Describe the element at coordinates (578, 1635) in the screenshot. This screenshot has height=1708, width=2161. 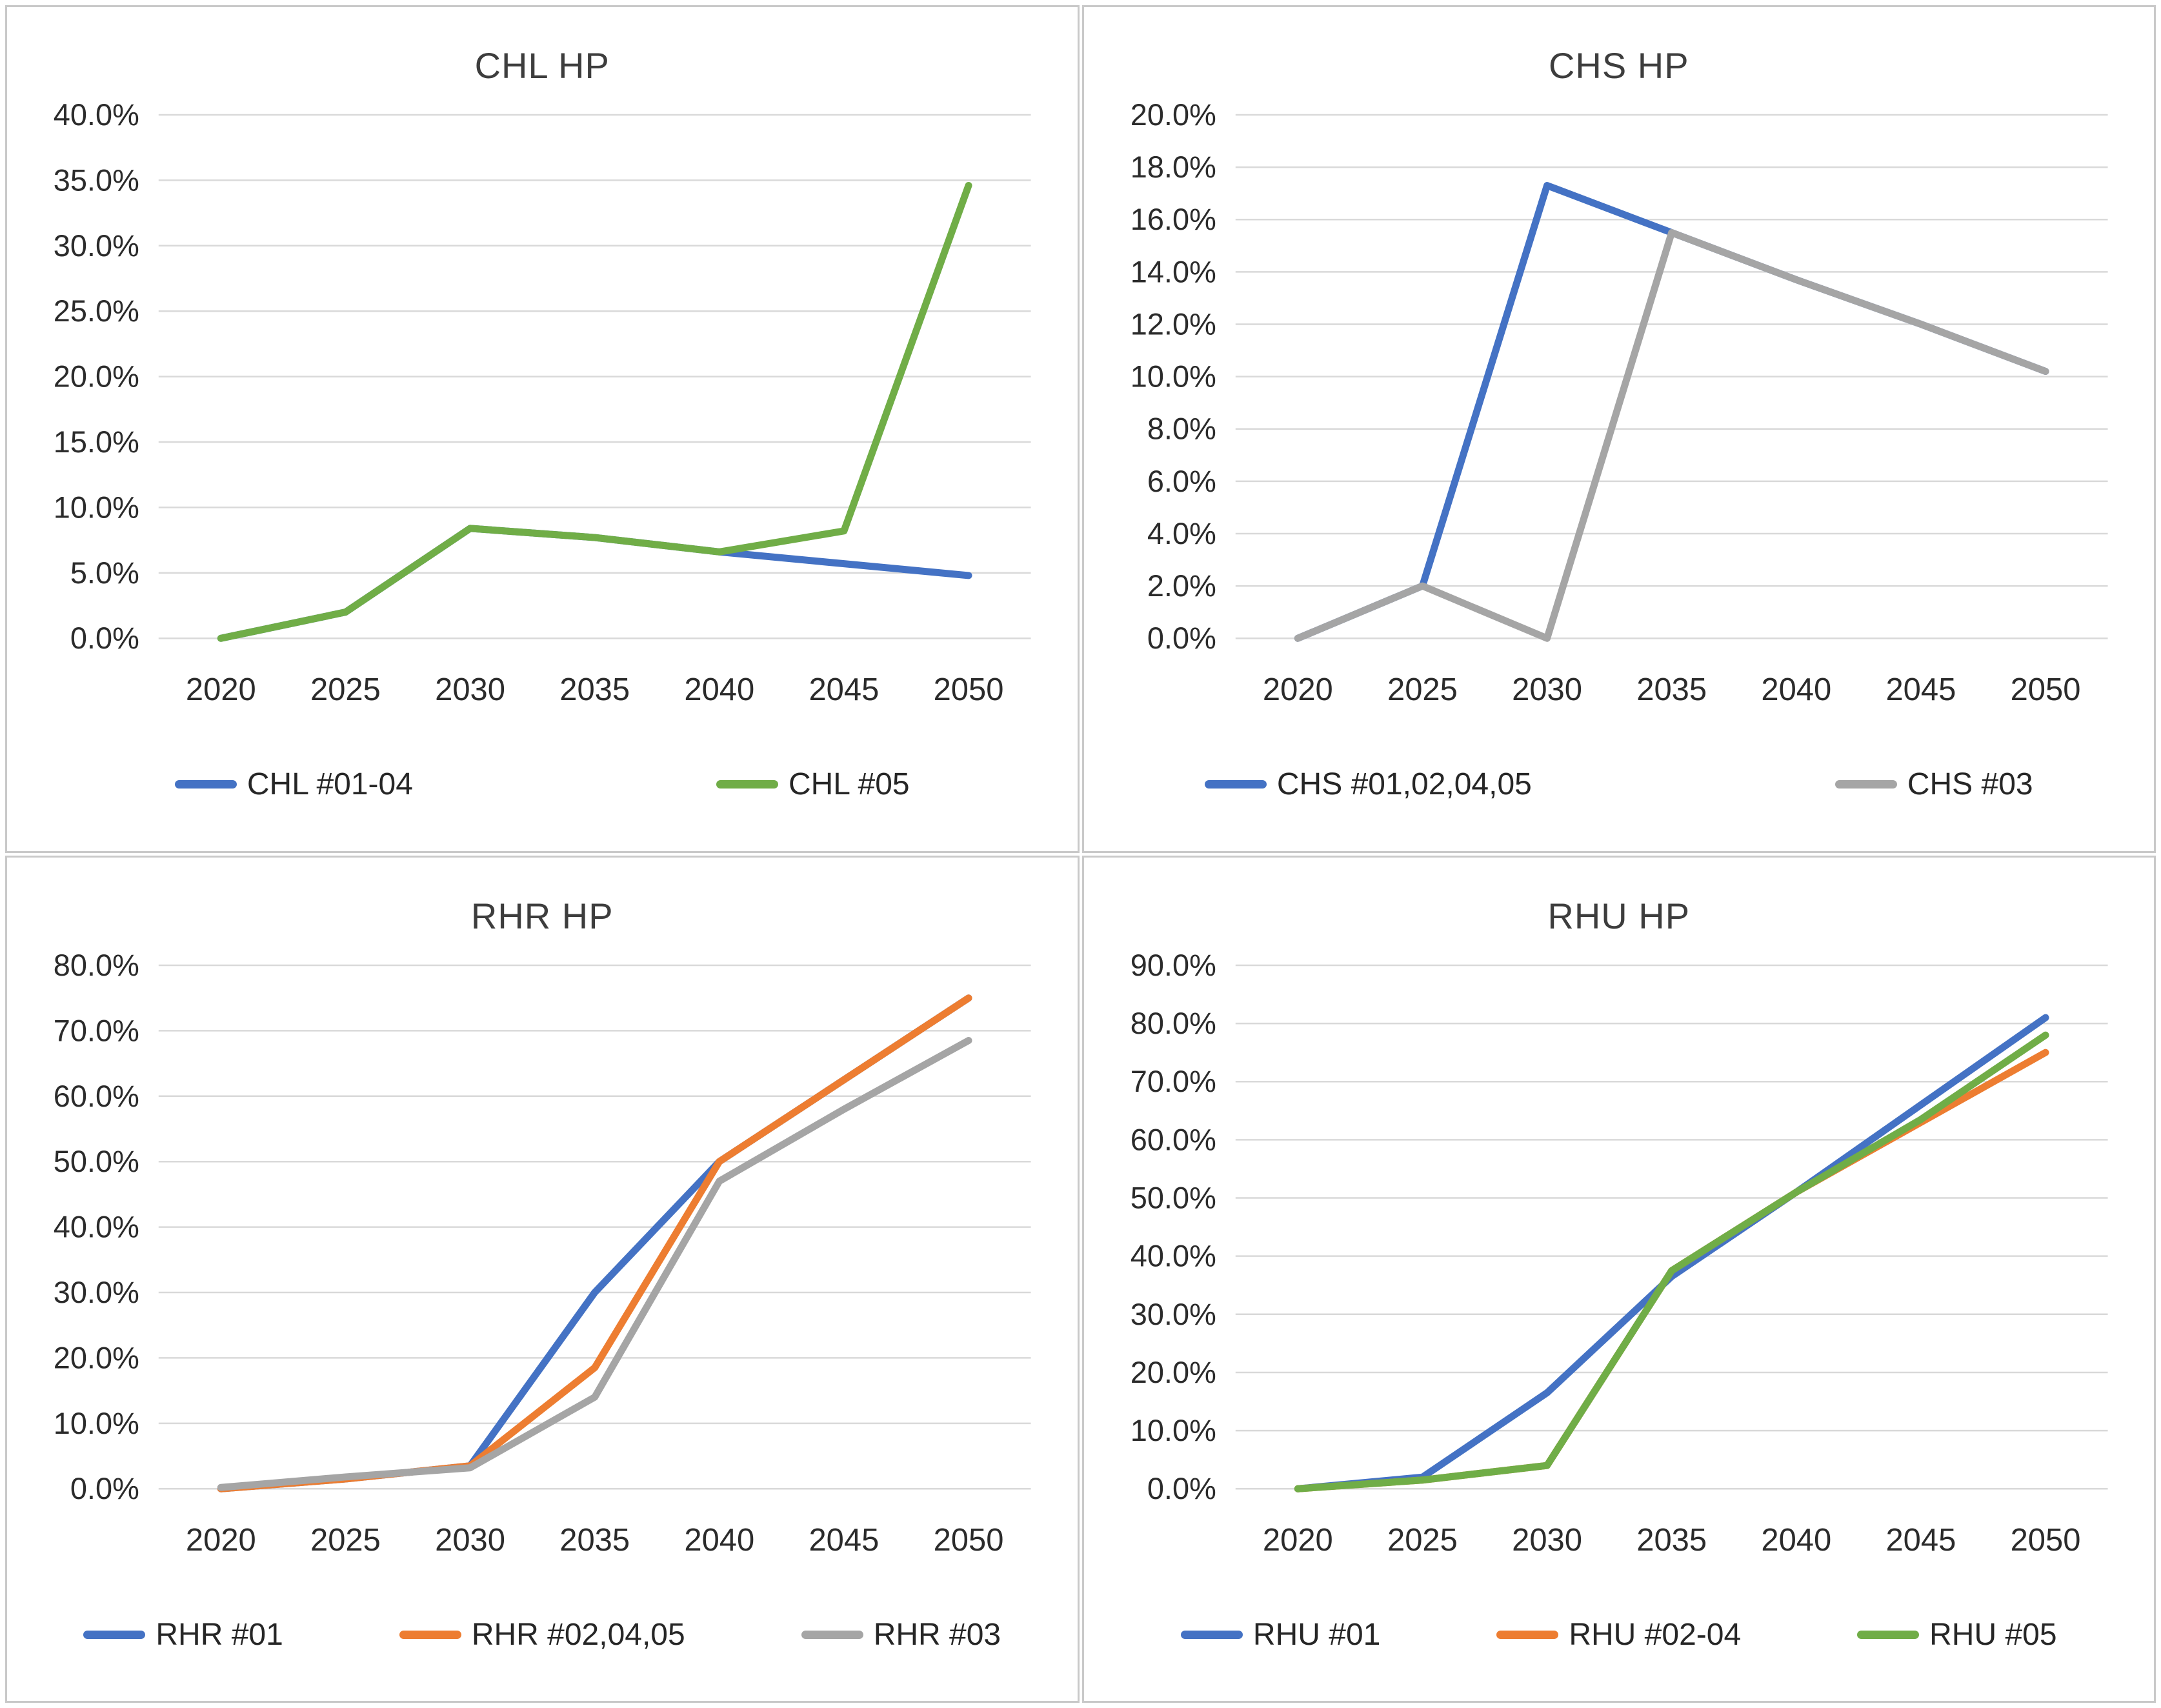
I see `legend-label: RHR #02,04,05` at that location.